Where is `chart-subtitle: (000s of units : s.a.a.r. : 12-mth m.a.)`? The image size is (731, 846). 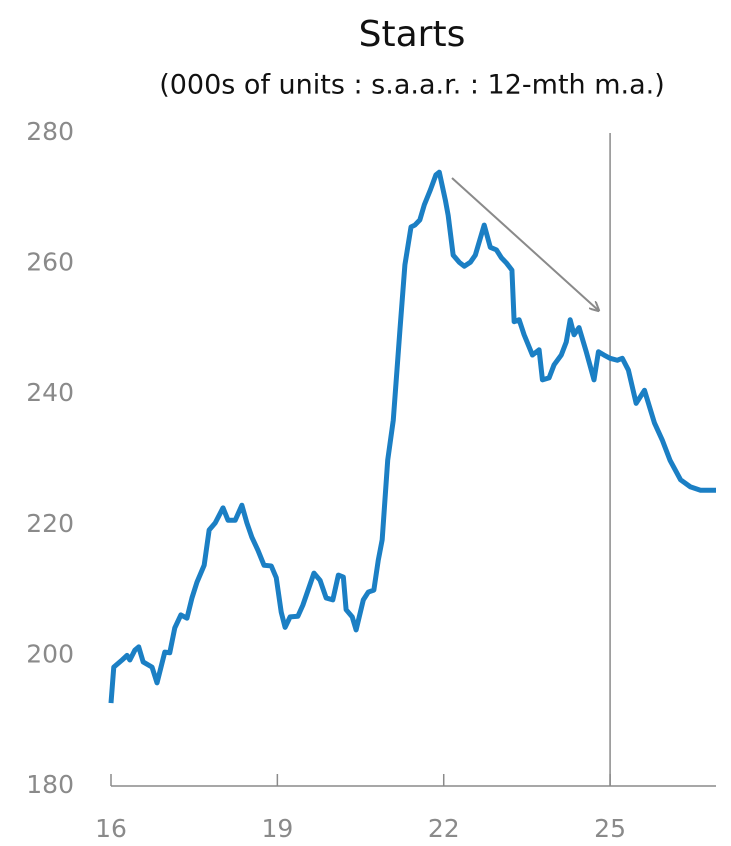 chart-subtitle: (000s of units : s.a.a.r. : 12-mth m.a.) is located at coordinates (412, 85).